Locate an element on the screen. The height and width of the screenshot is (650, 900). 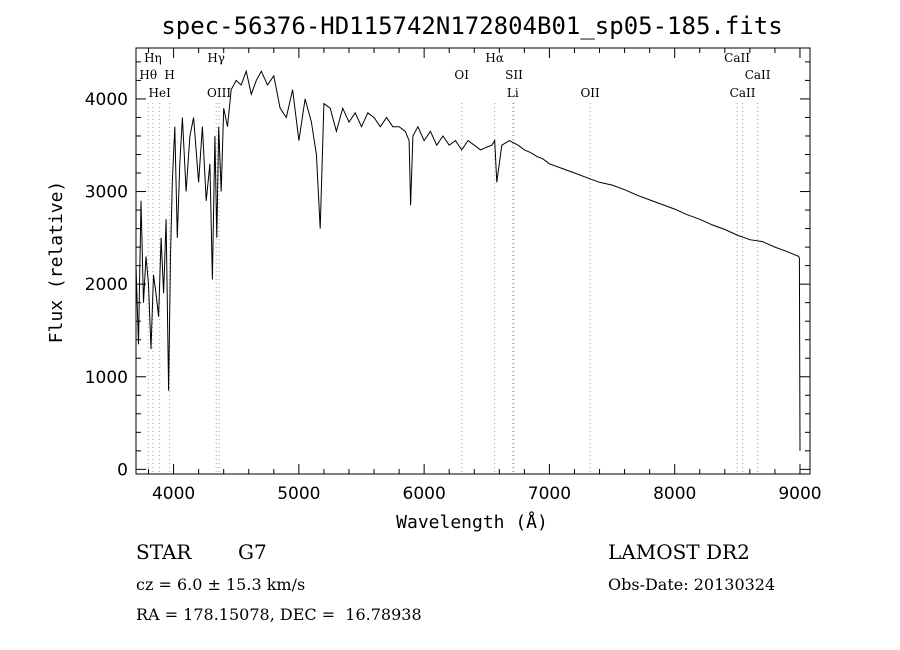
emission-line-label: SII is located at coordinates (514, 75).